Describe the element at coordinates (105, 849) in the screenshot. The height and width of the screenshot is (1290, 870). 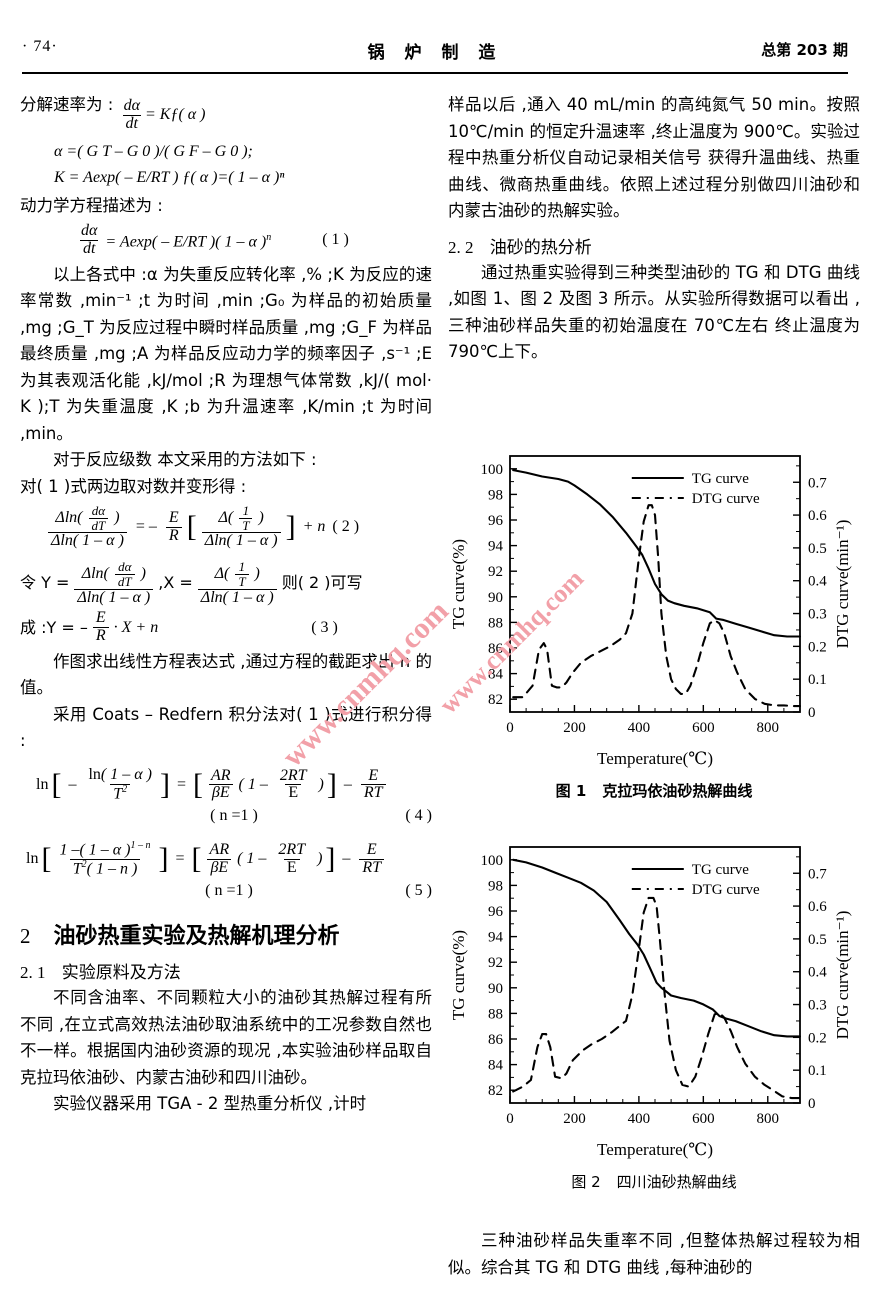
I see `eq5-num: 1 –( 1 – α )1 – n` at that location.